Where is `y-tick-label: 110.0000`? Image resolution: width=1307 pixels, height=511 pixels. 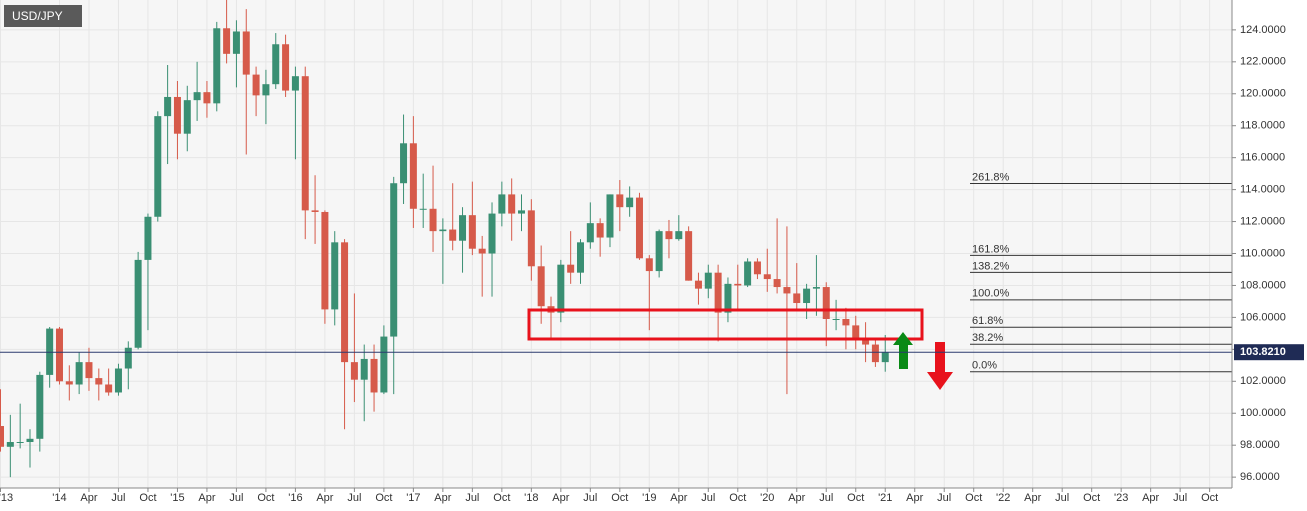
y-tick-label: 110.0000 is located at coordinates (1262, 253).